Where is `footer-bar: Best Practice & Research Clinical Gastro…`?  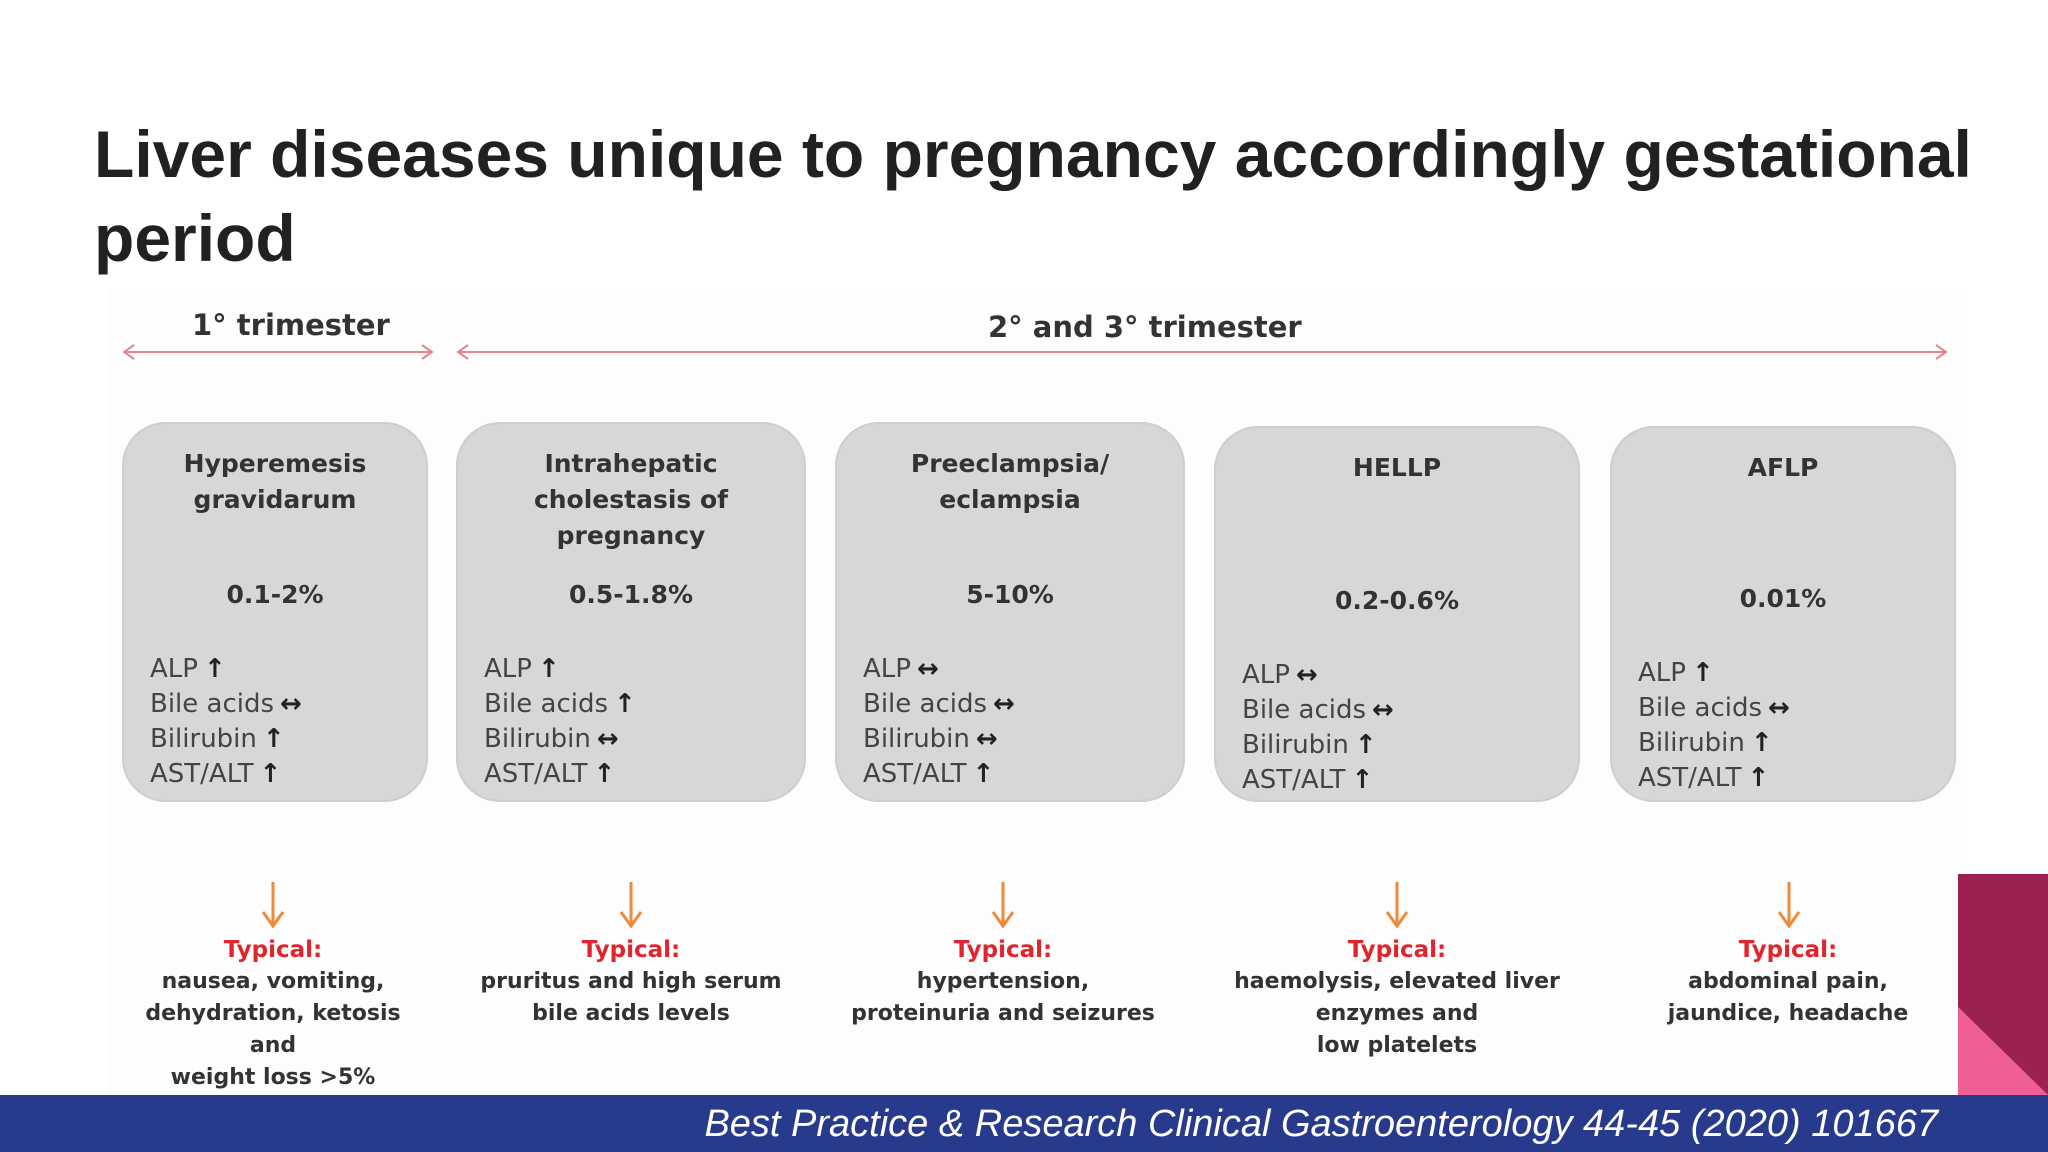
footer-bar: Best Practice & Research Clinical Gastro… is located at coordinates (1024, 1123).